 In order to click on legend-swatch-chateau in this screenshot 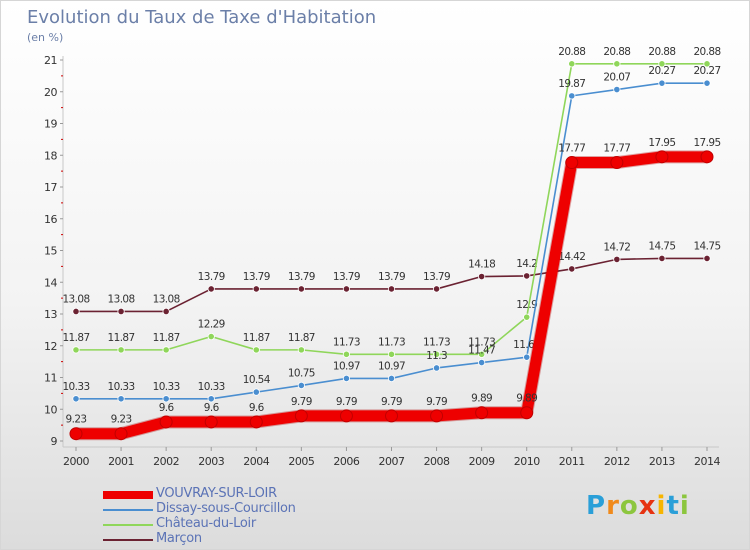, I will do `click(128, 525)`.